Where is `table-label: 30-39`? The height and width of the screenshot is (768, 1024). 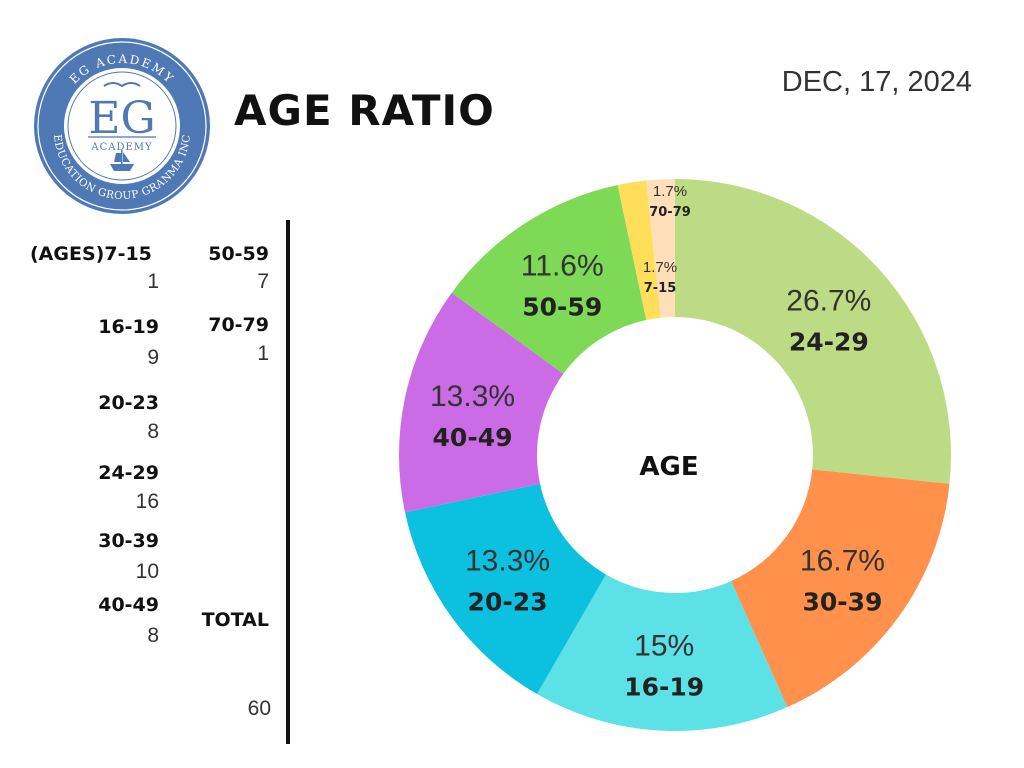 table-label: 30-39 is located at coordinates (128, 541).